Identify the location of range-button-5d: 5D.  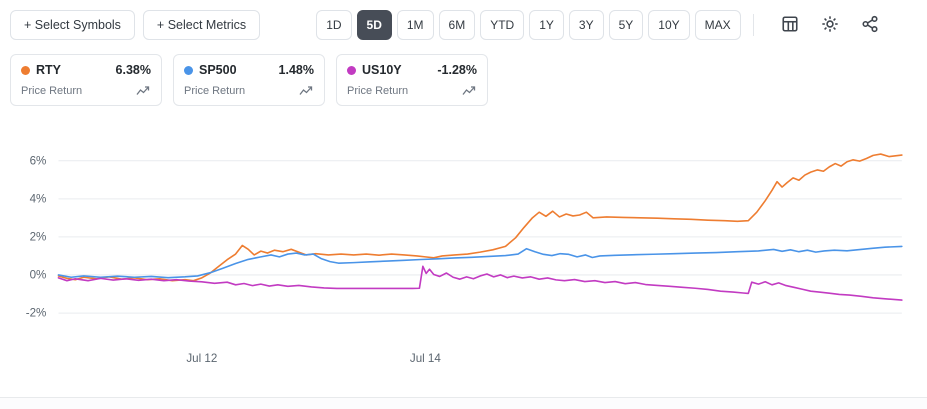
(374, 25).